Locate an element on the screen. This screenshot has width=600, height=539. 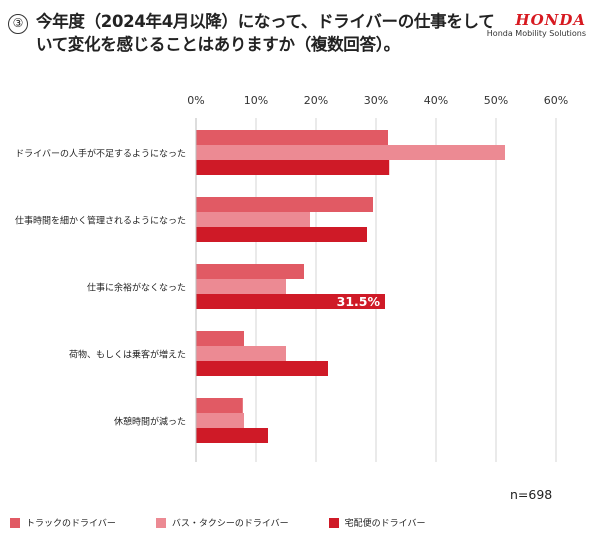
title-number: ③ is located at coordinates (18, 24).